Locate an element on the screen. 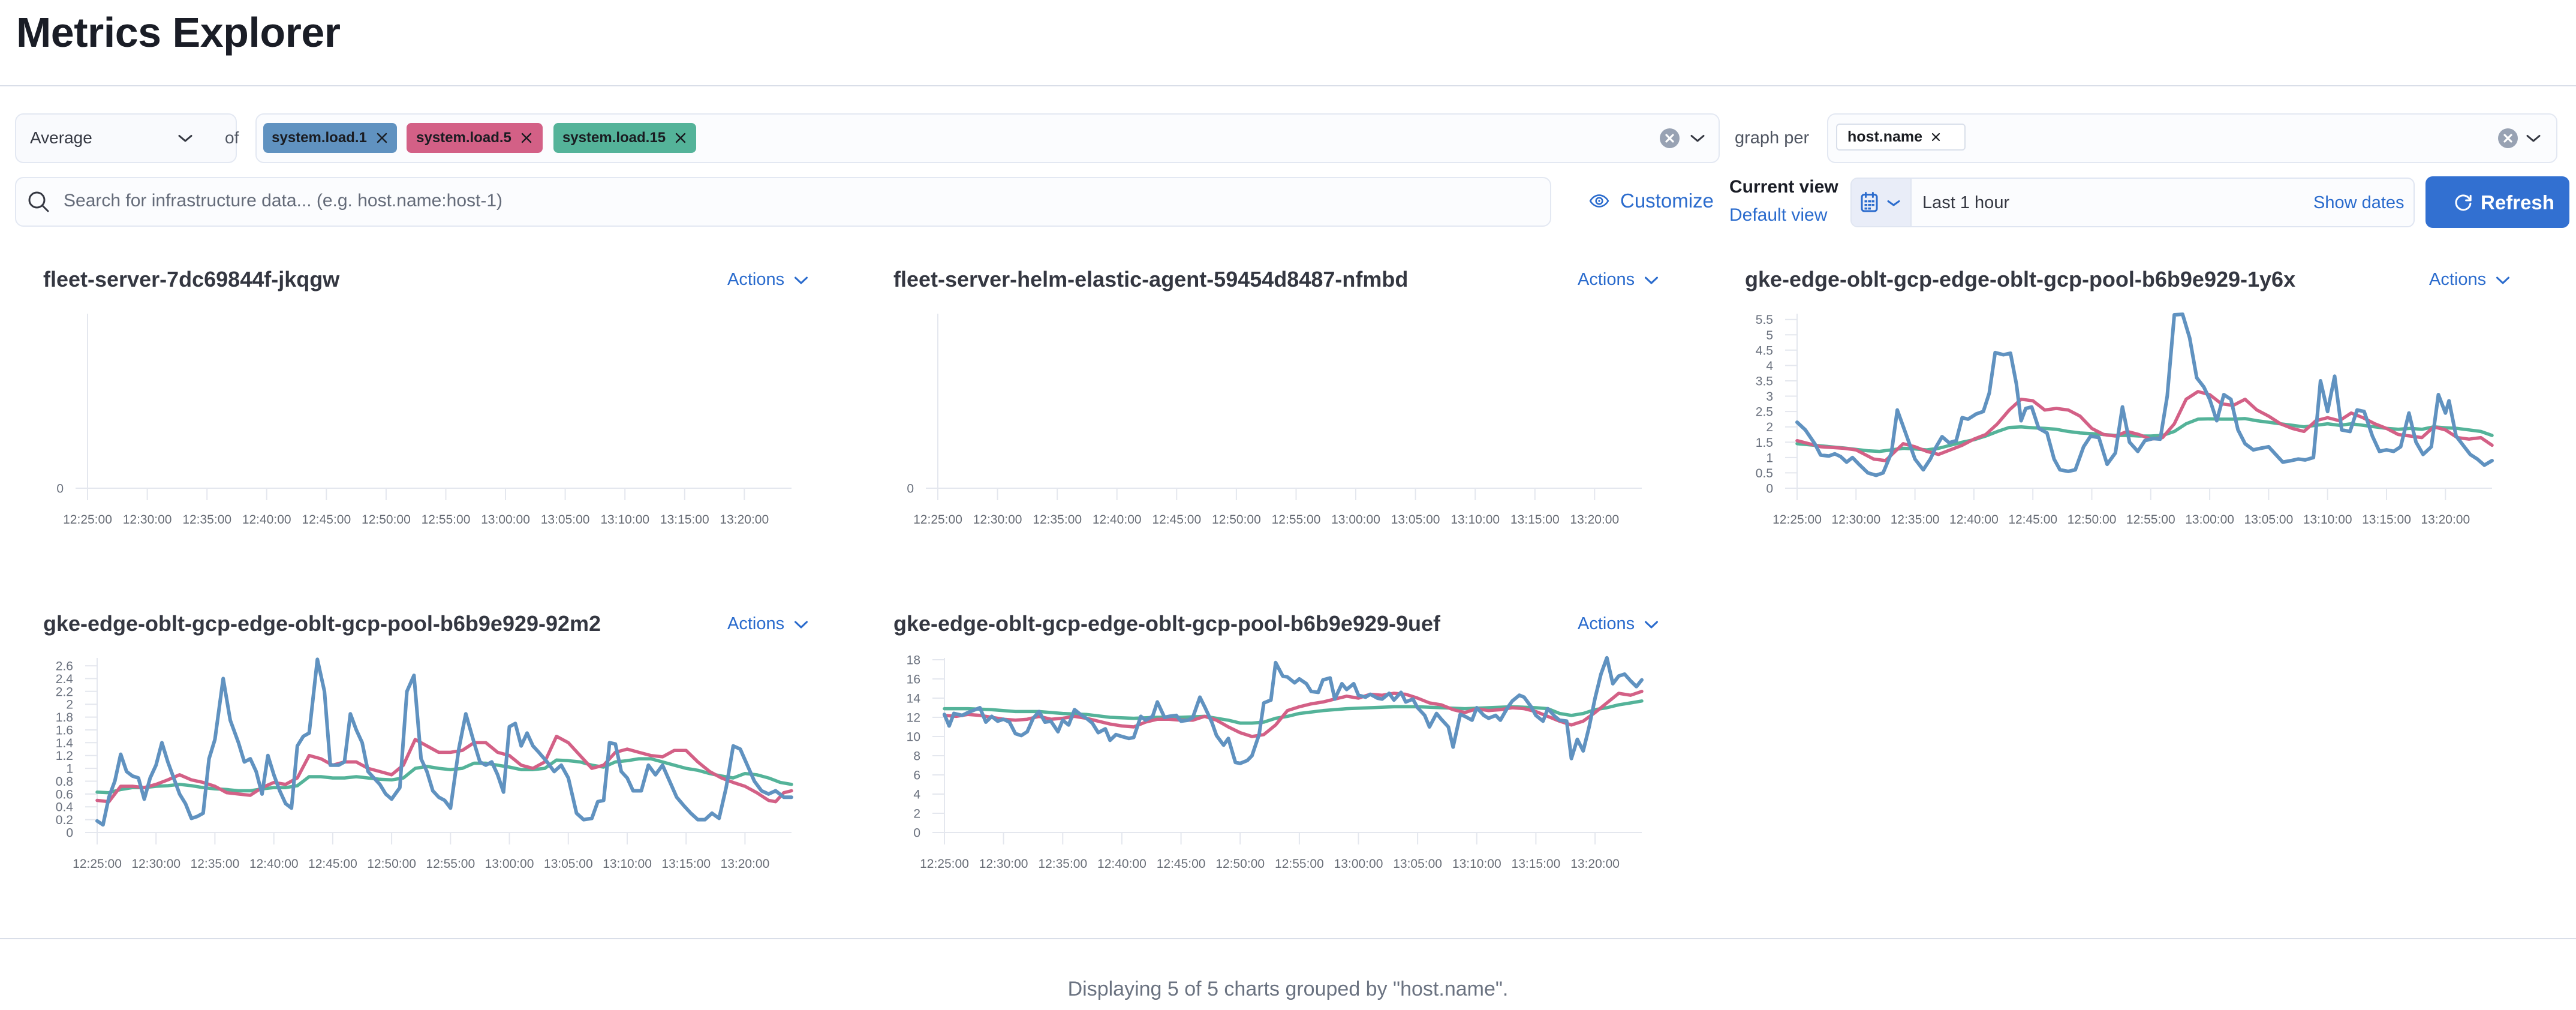  svg-text: 14 is located at coordinates (914, 699).